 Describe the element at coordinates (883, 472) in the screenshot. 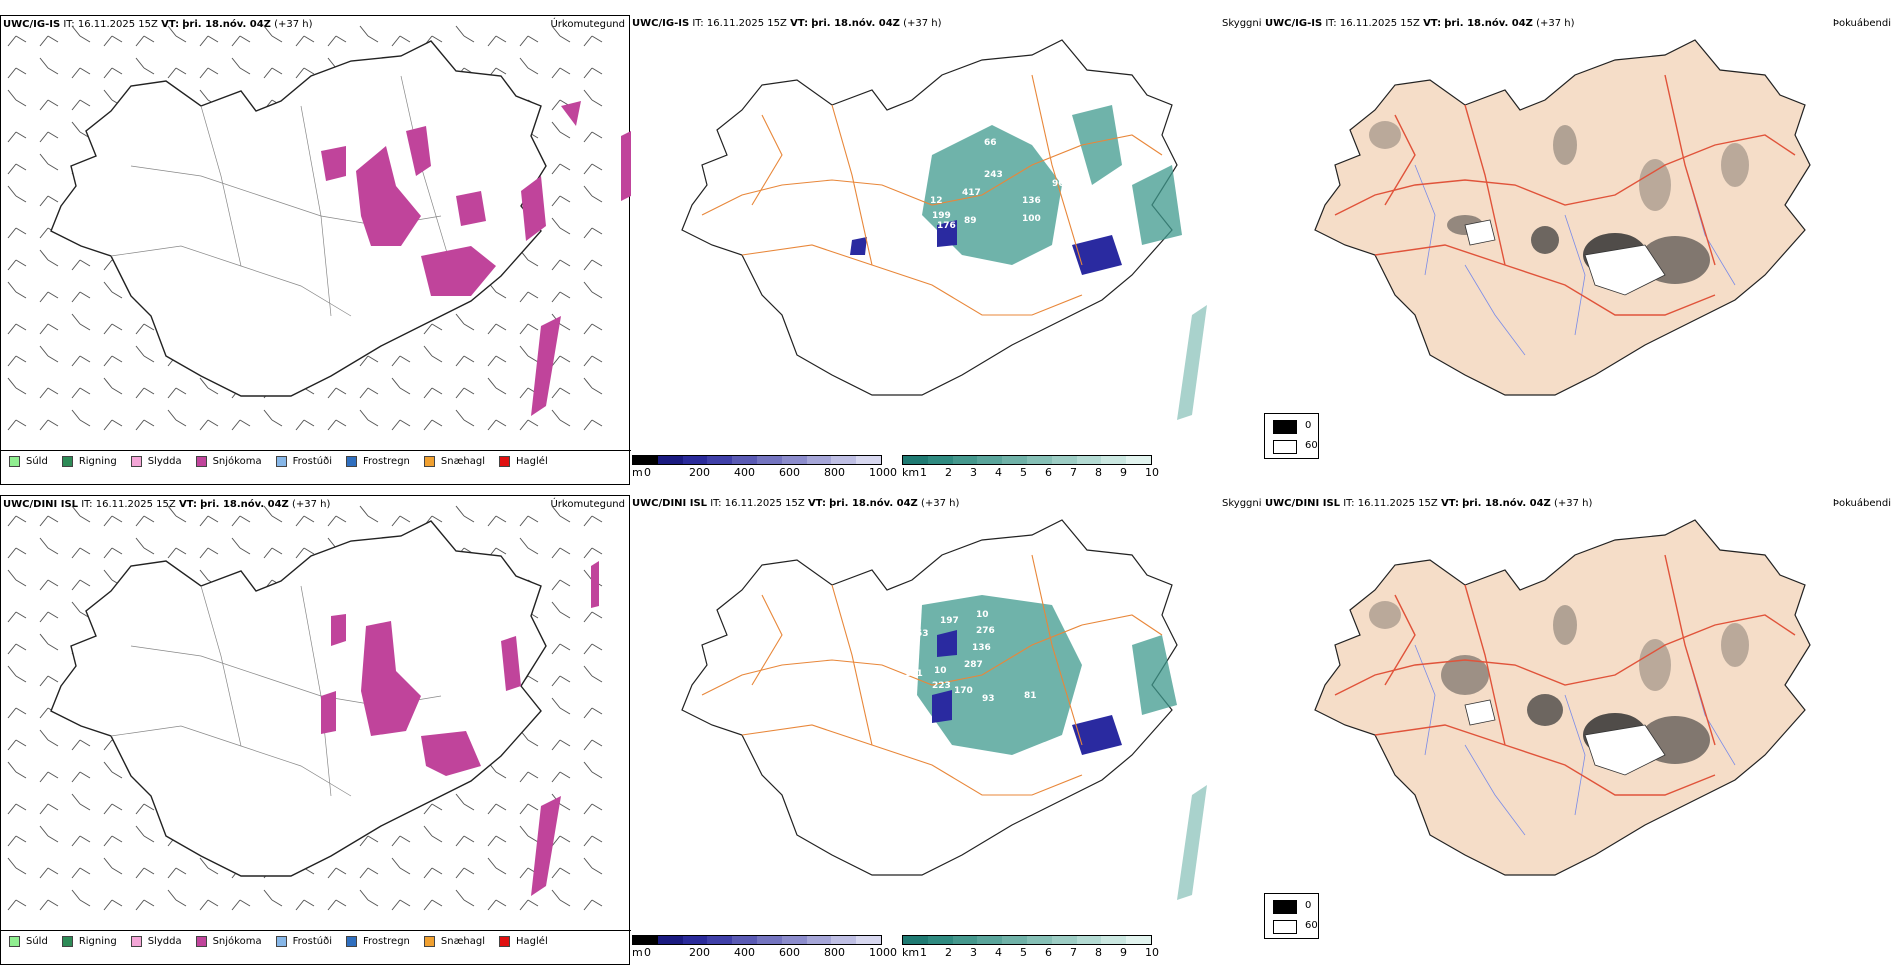

I see `colorbar-tick: 1000` at that location.